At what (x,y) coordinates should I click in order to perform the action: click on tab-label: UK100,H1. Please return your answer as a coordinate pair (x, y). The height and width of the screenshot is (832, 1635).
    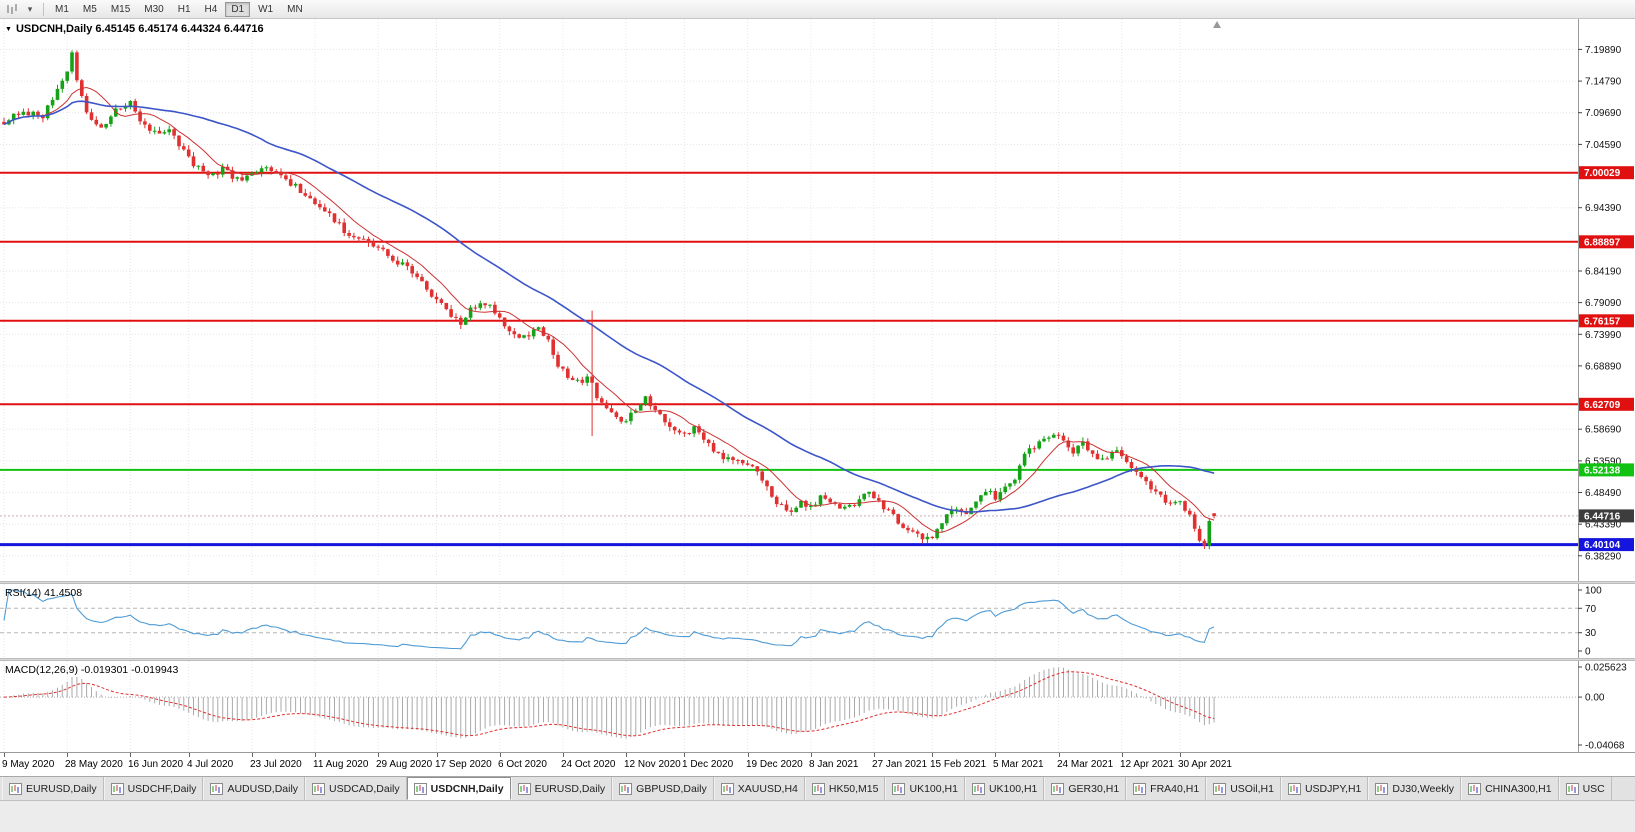
    Looking at the image, I should click on (933, 788).